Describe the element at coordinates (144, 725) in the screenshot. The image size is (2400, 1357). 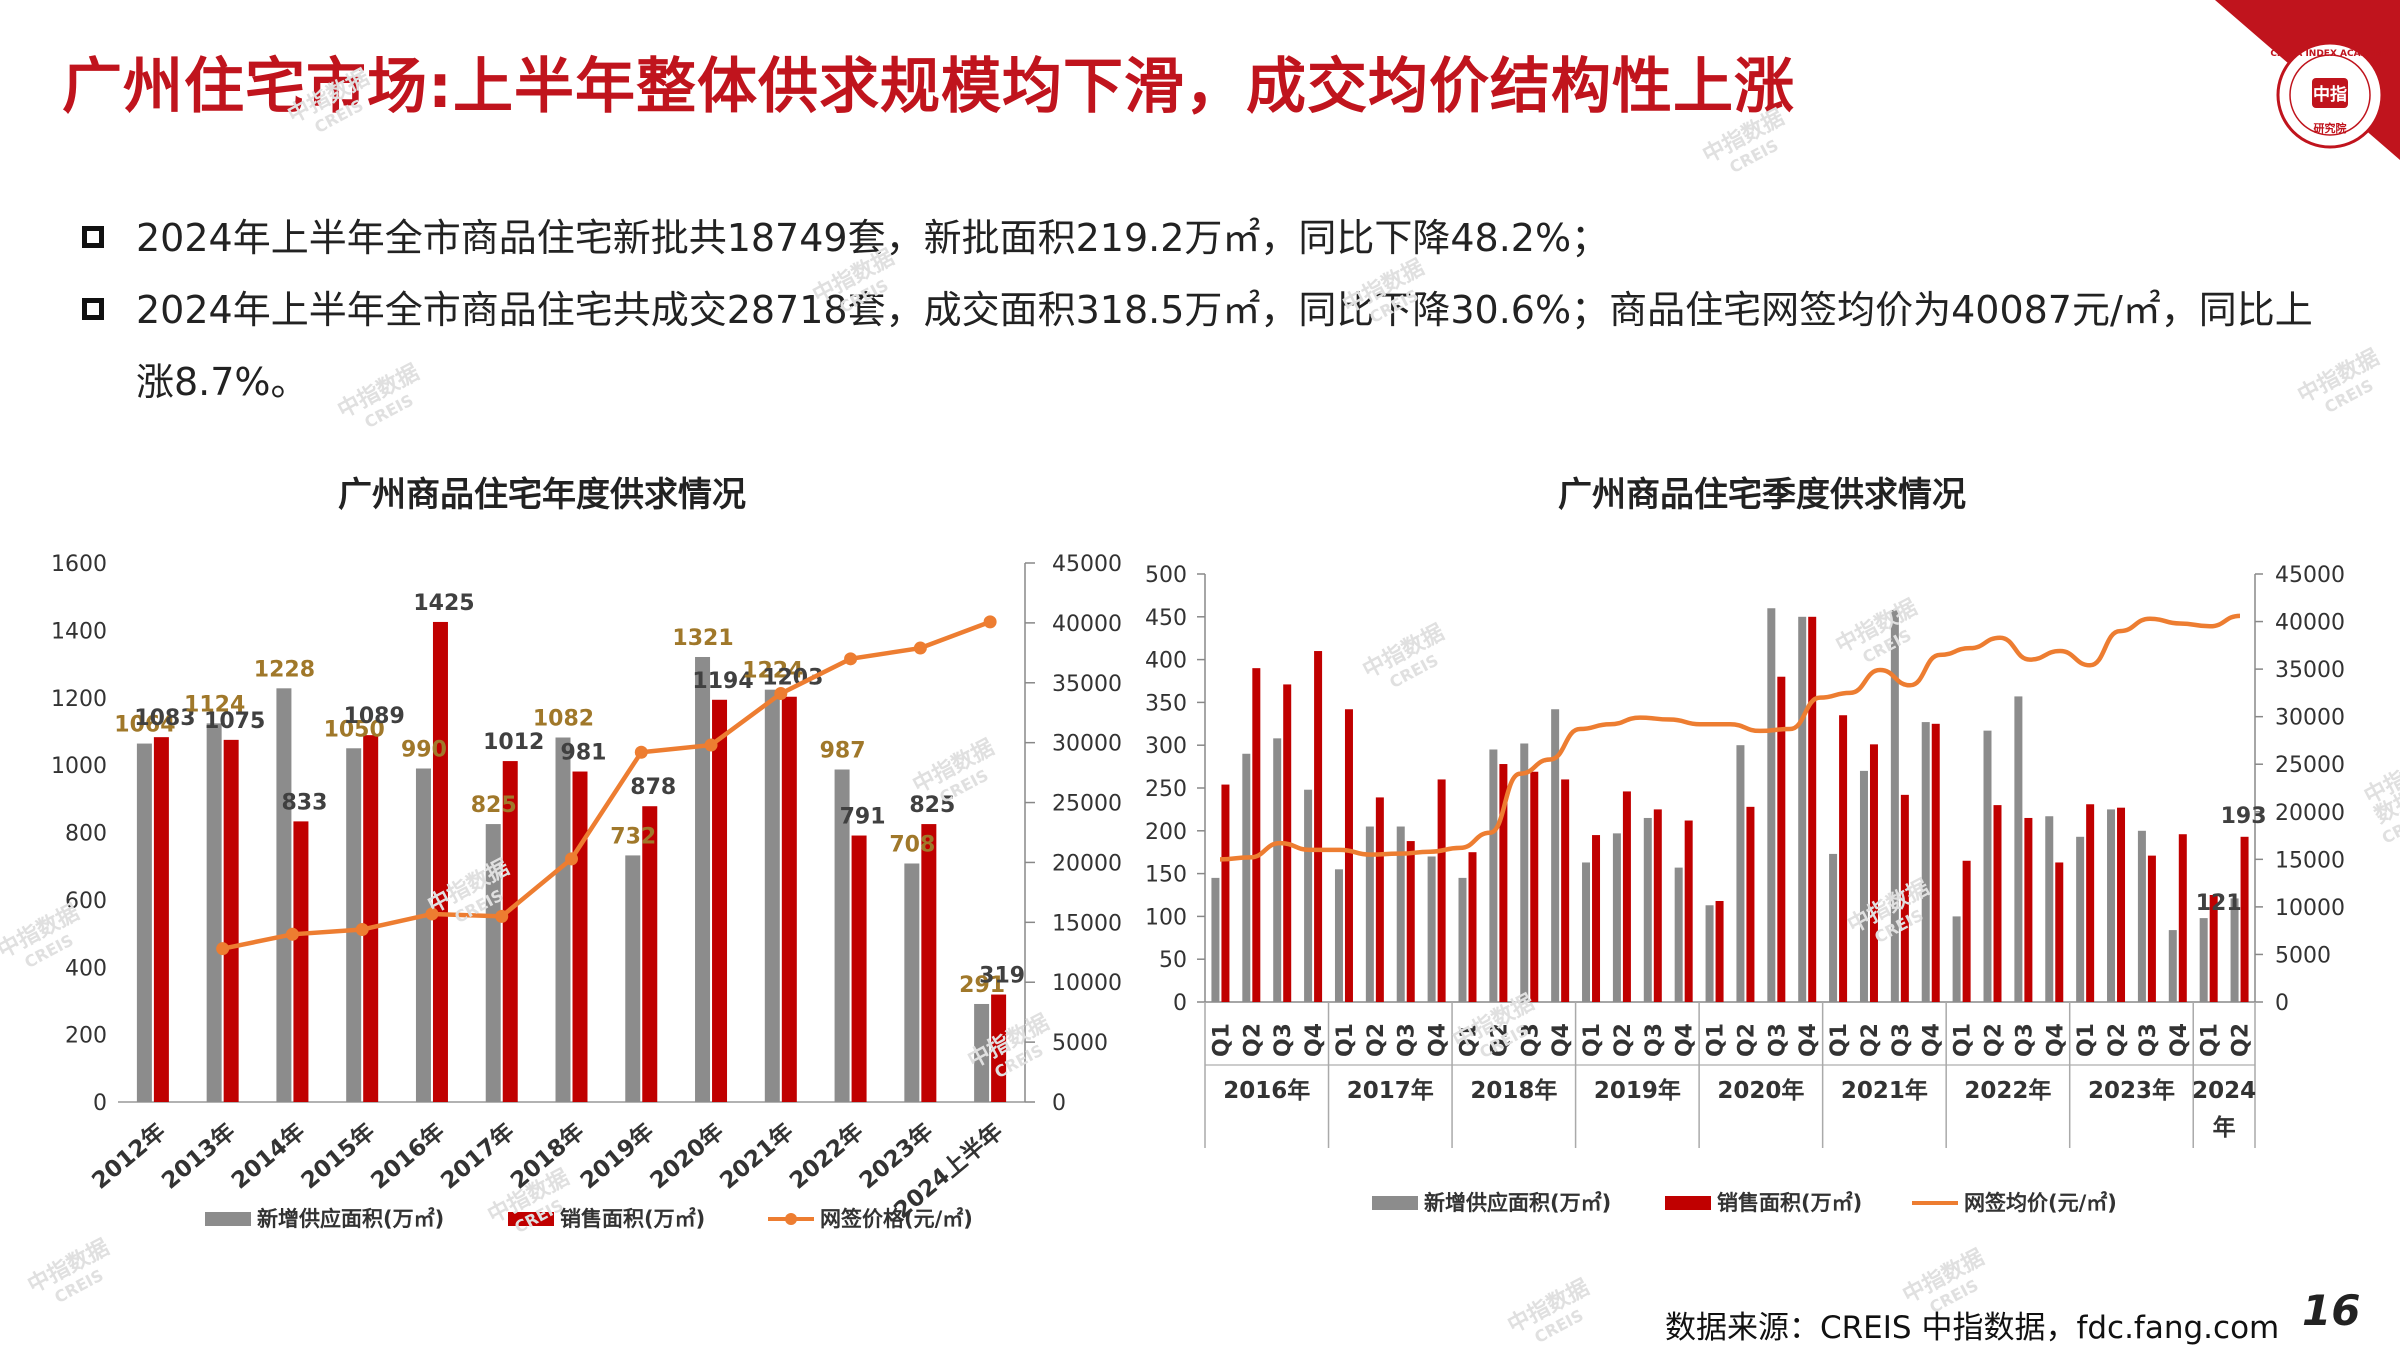
I see `supply-data-label: 1064` at that location.